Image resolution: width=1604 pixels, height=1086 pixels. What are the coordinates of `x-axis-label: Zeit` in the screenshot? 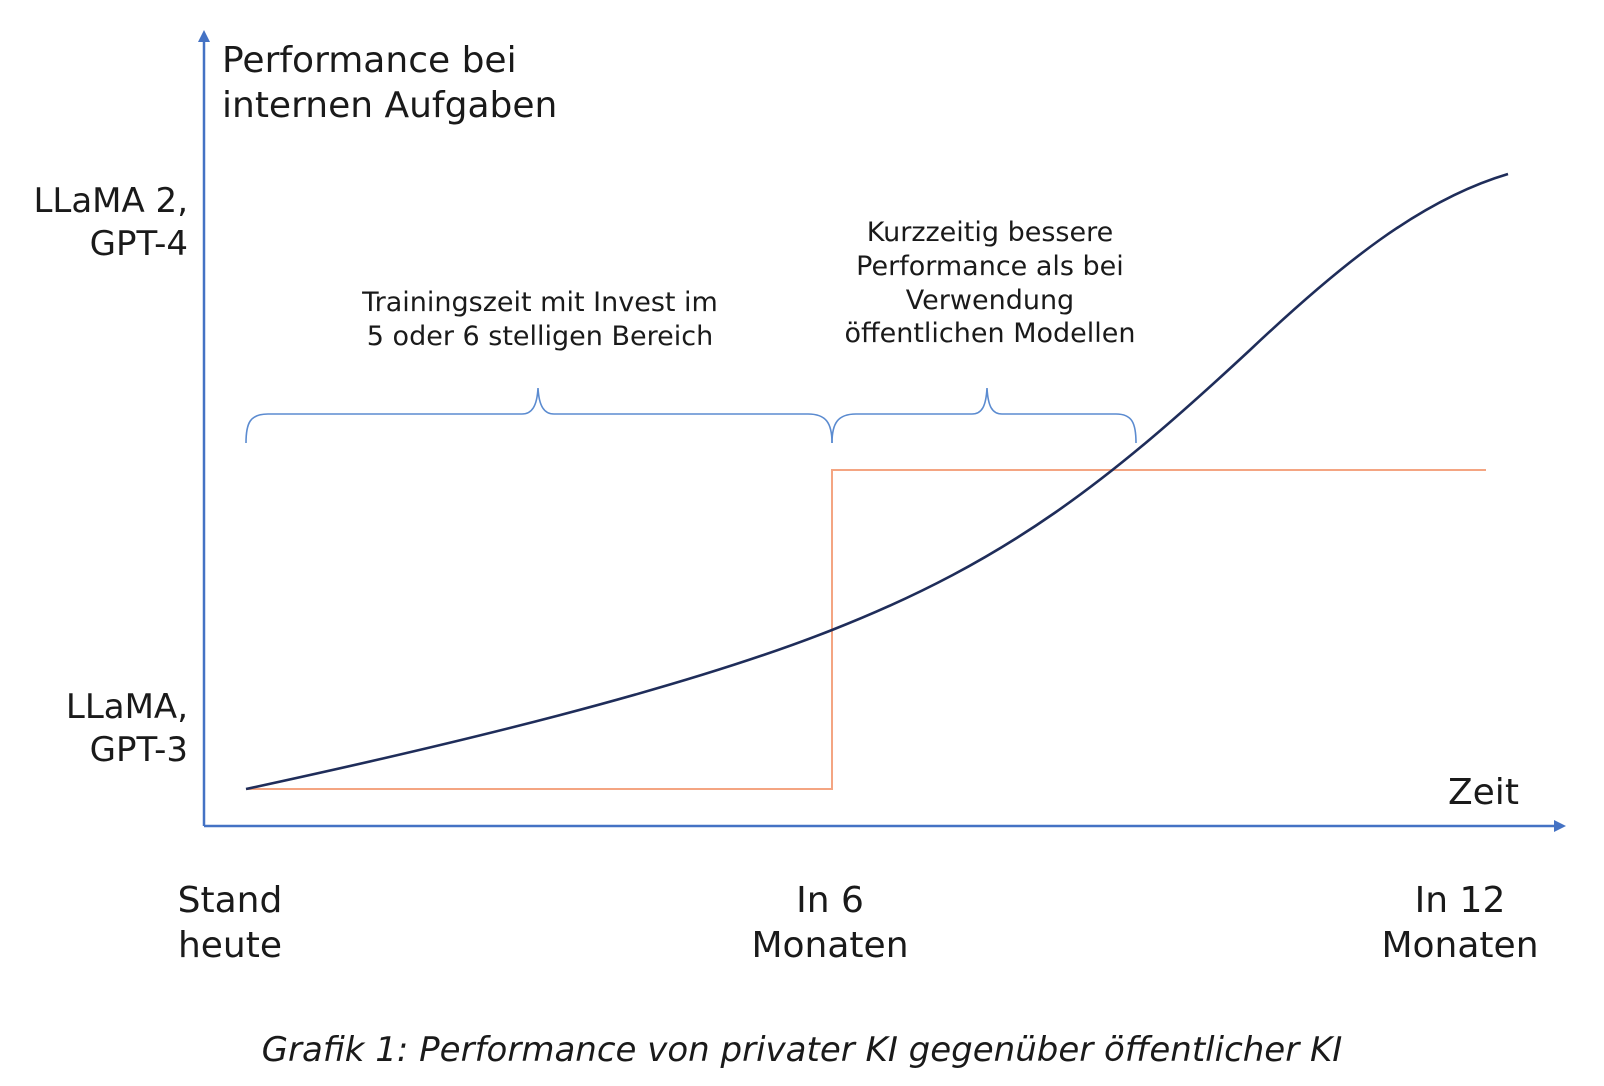 It's located at (1483, 792).